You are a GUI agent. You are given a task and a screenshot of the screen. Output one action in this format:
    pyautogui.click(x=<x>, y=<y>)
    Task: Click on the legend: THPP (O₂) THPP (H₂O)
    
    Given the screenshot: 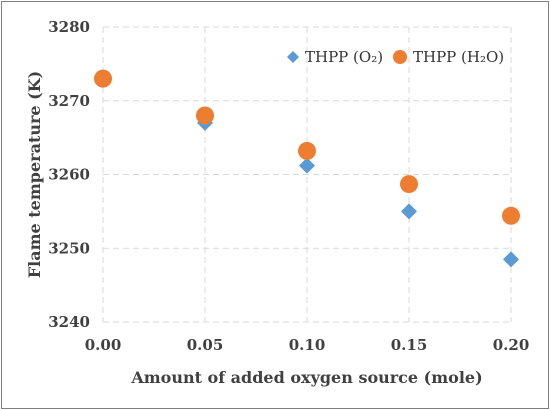 What is the action you would take?
    pyautogui.click(x=395, y=57)
    